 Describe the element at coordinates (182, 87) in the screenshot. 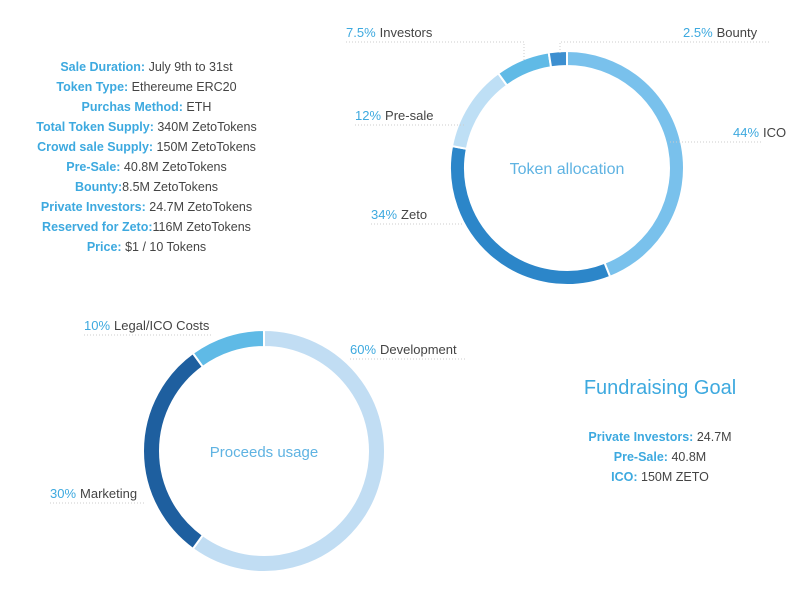

I see `info-value: Ethereume ERC20` at that location.